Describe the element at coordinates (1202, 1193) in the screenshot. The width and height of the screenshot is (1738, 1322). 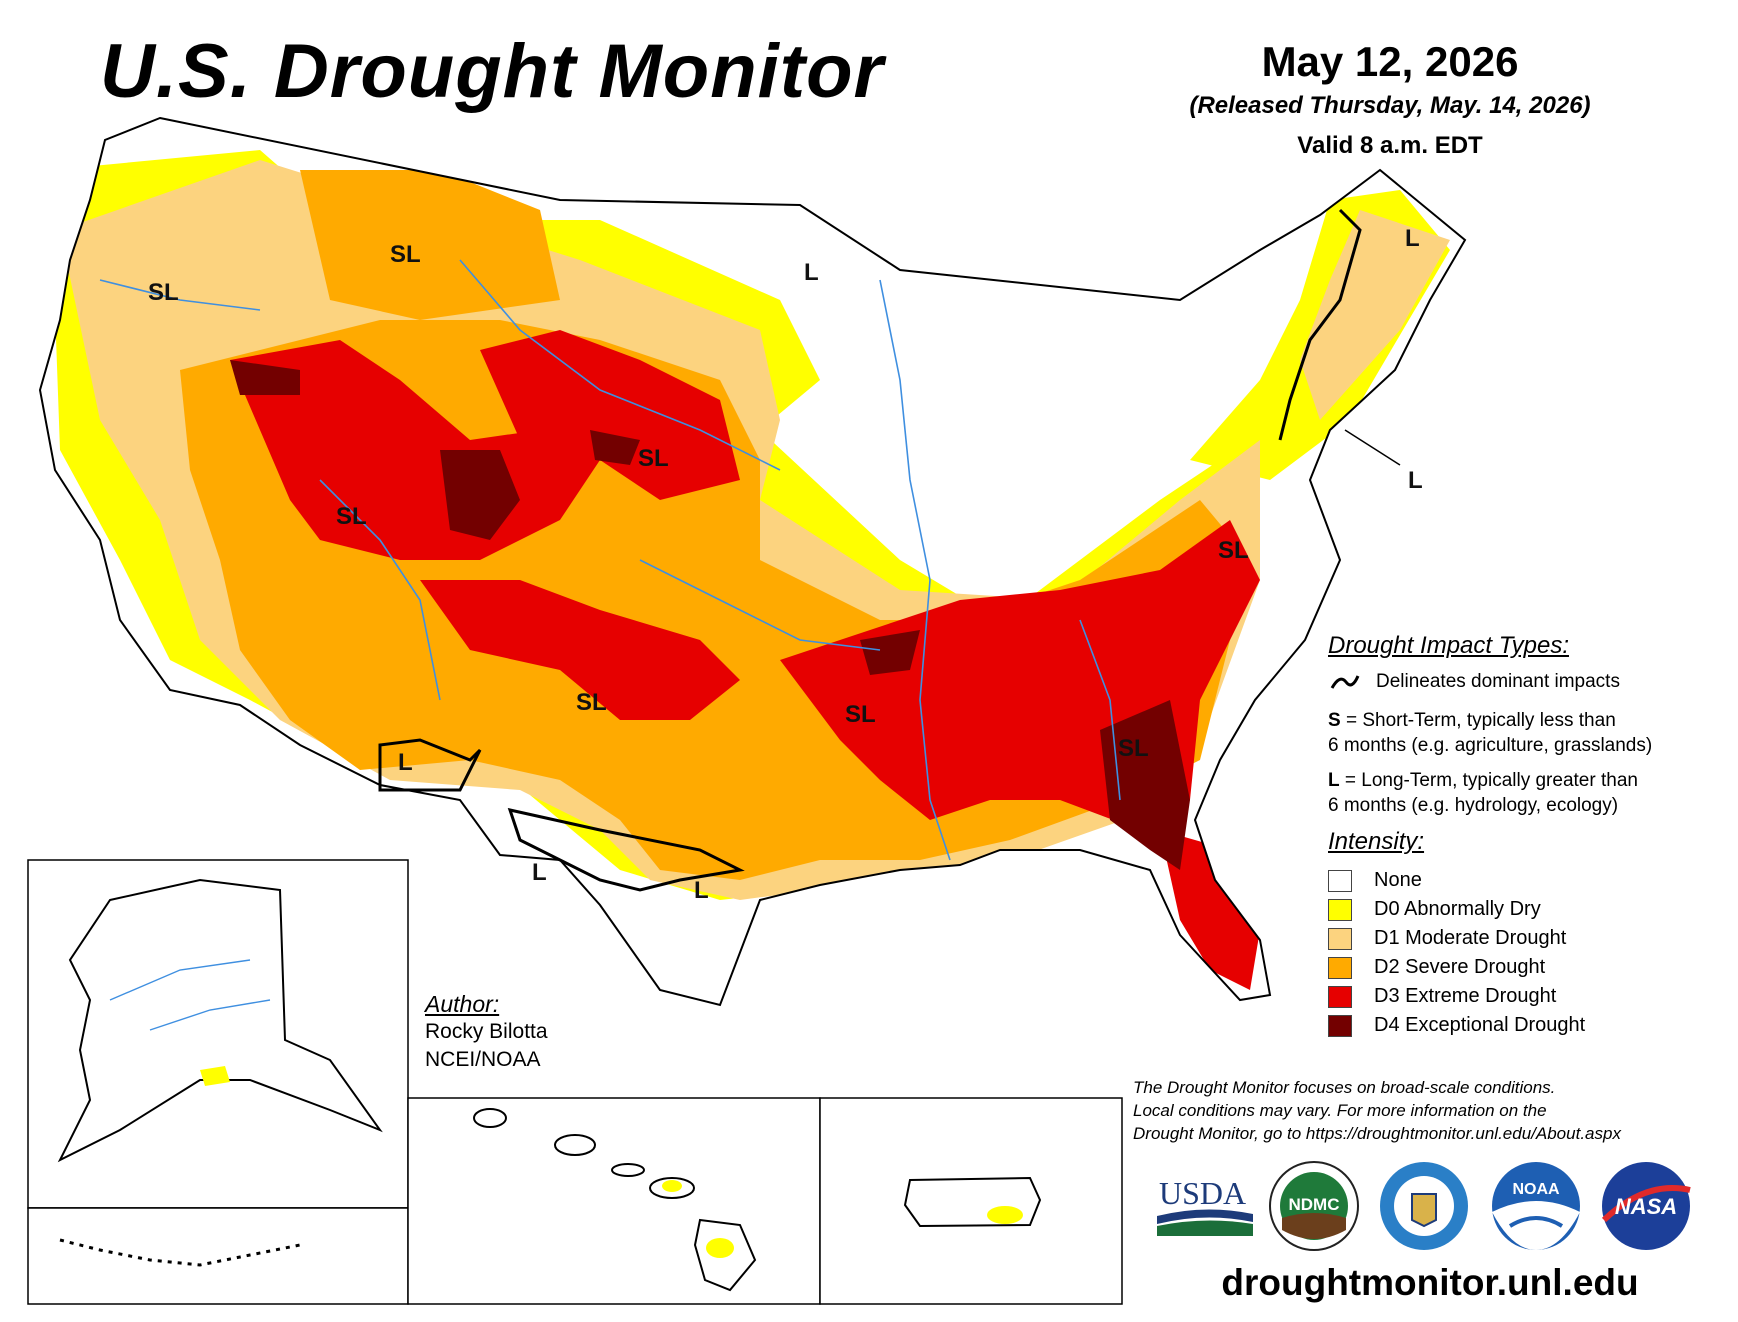
I see `usda-logo-text: USDA` at that location.